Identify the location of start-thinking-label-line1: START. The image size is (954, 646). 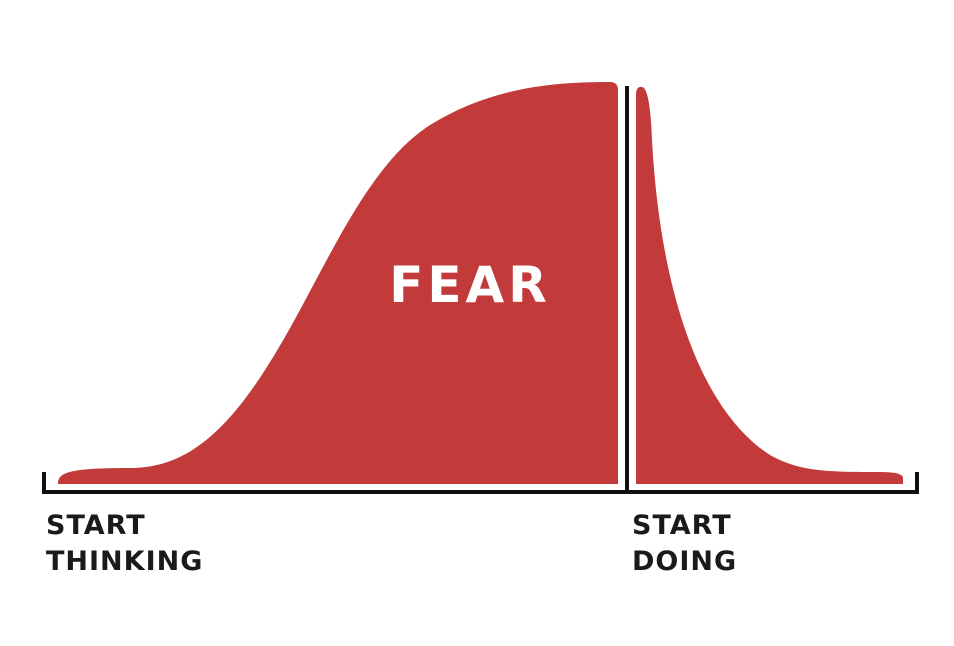
(96, 525).